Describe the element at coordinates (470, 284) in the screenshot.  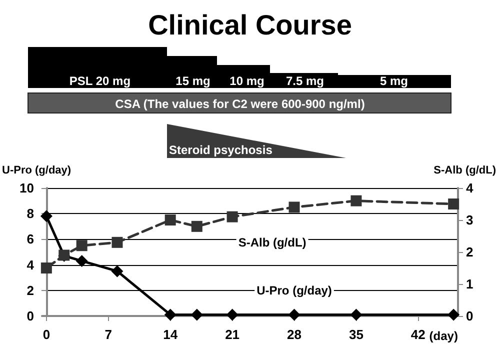
I see `y2-tick-label: 1` at that location.